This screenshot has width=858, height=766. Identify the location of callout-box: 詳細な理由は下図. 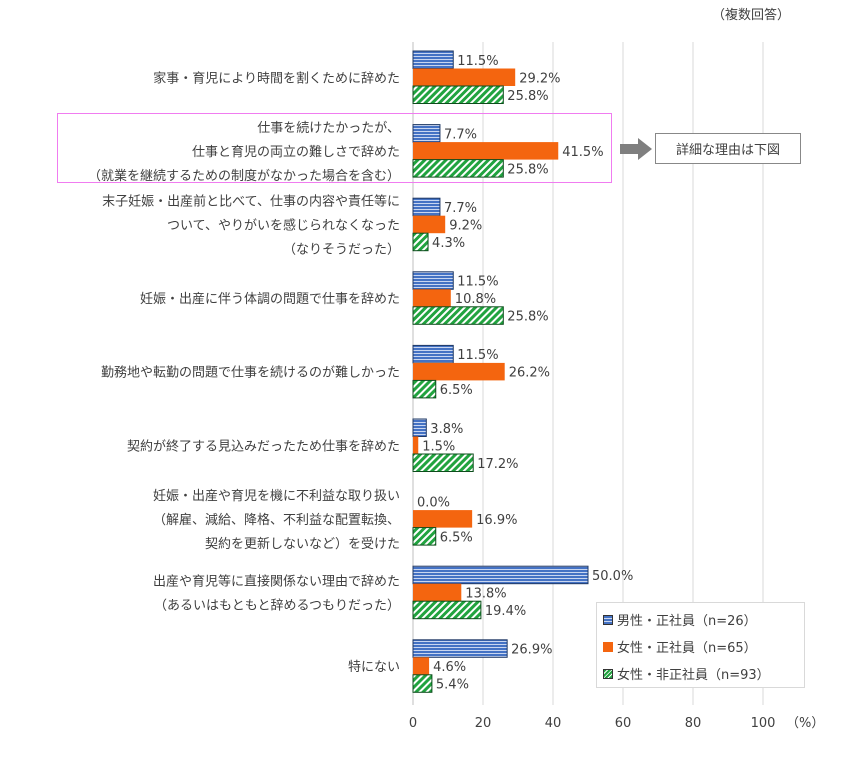
(728, 148).